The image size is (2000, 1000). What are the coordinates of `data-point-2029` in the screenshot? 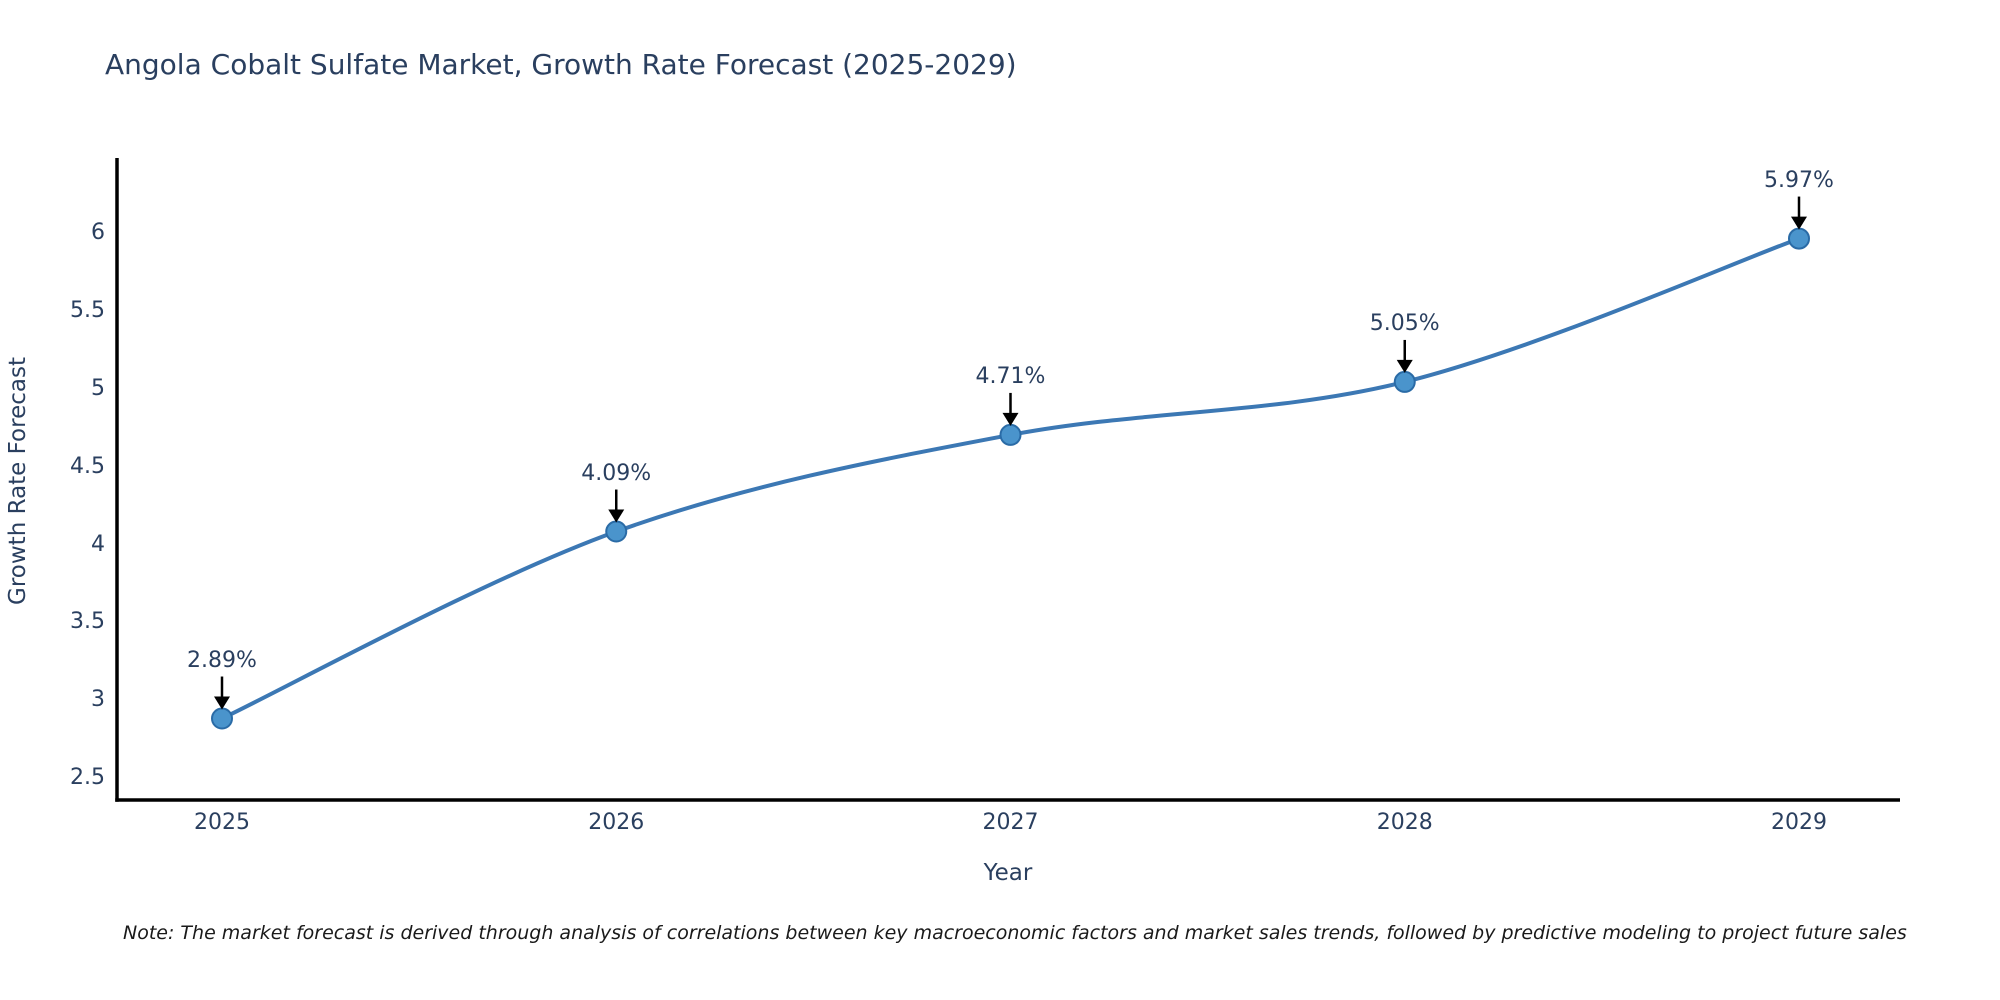 It's located at (1799, 238).